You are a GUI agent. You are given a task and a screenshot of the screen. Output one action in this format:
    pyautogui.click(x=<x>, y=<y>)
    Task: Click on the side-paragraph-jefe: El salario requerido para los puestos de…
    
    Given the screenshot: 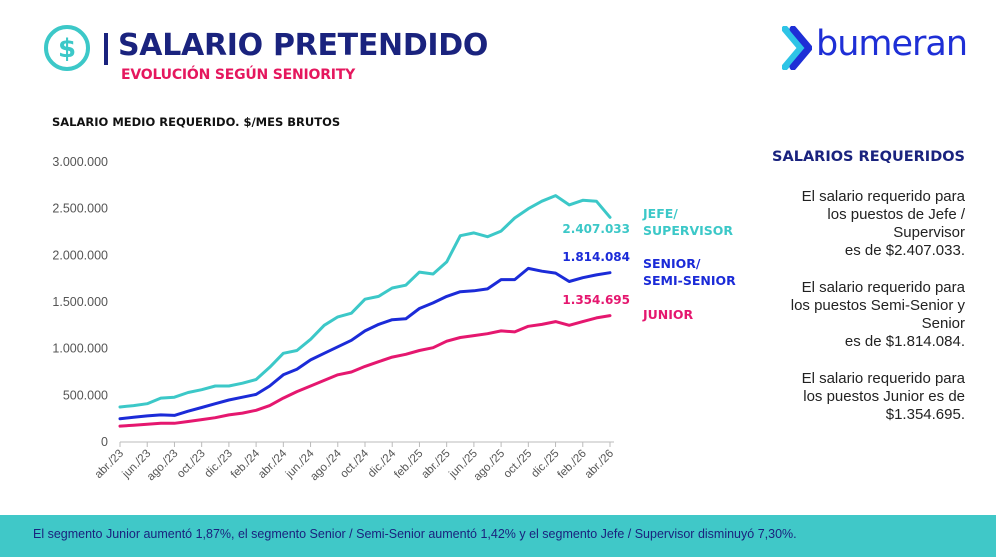 What is the action you would take?
    pyautogui.click(x=850, y=224)
    